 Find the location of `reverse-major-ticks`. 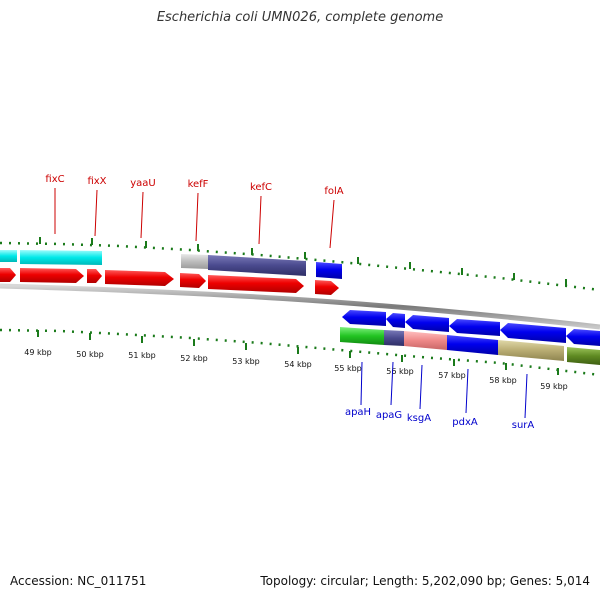

reverse-major-ticks is located at coordinates (298, 352).